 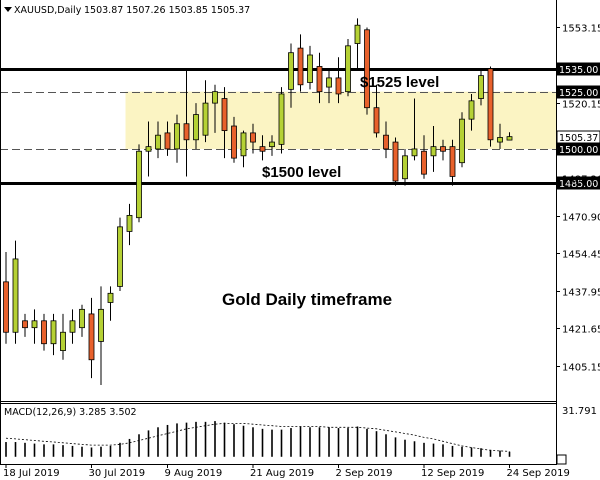 I want to click on time-axis-tick-label: 12 Sep 2019, so click(x=452, y=473).